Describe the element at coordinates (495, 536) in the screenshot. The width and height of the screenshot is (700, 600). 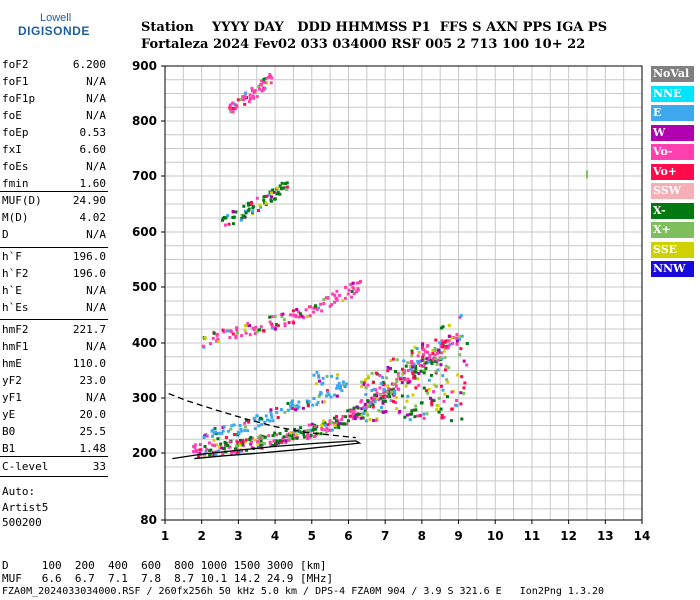
I see `x-tick-label: 10` at that location.